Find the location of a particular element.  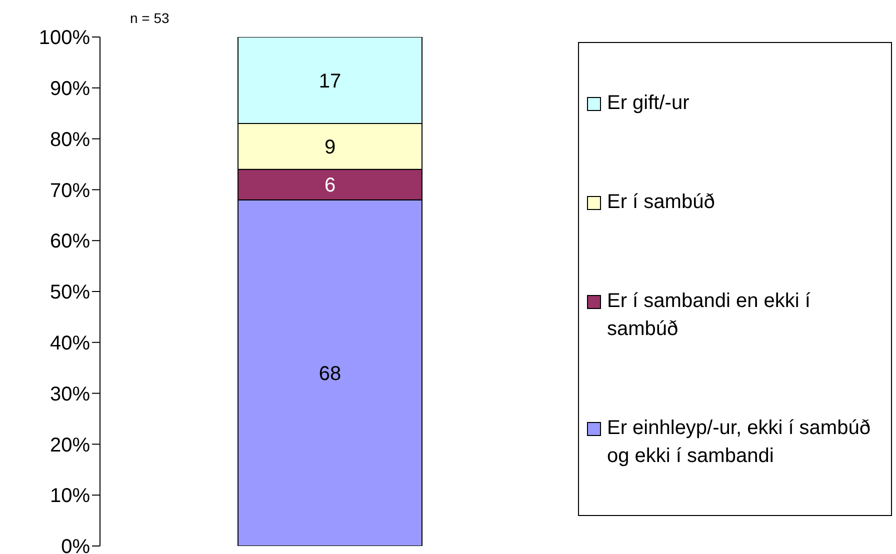

data-label: 68 is located at coordinates (330, 374).